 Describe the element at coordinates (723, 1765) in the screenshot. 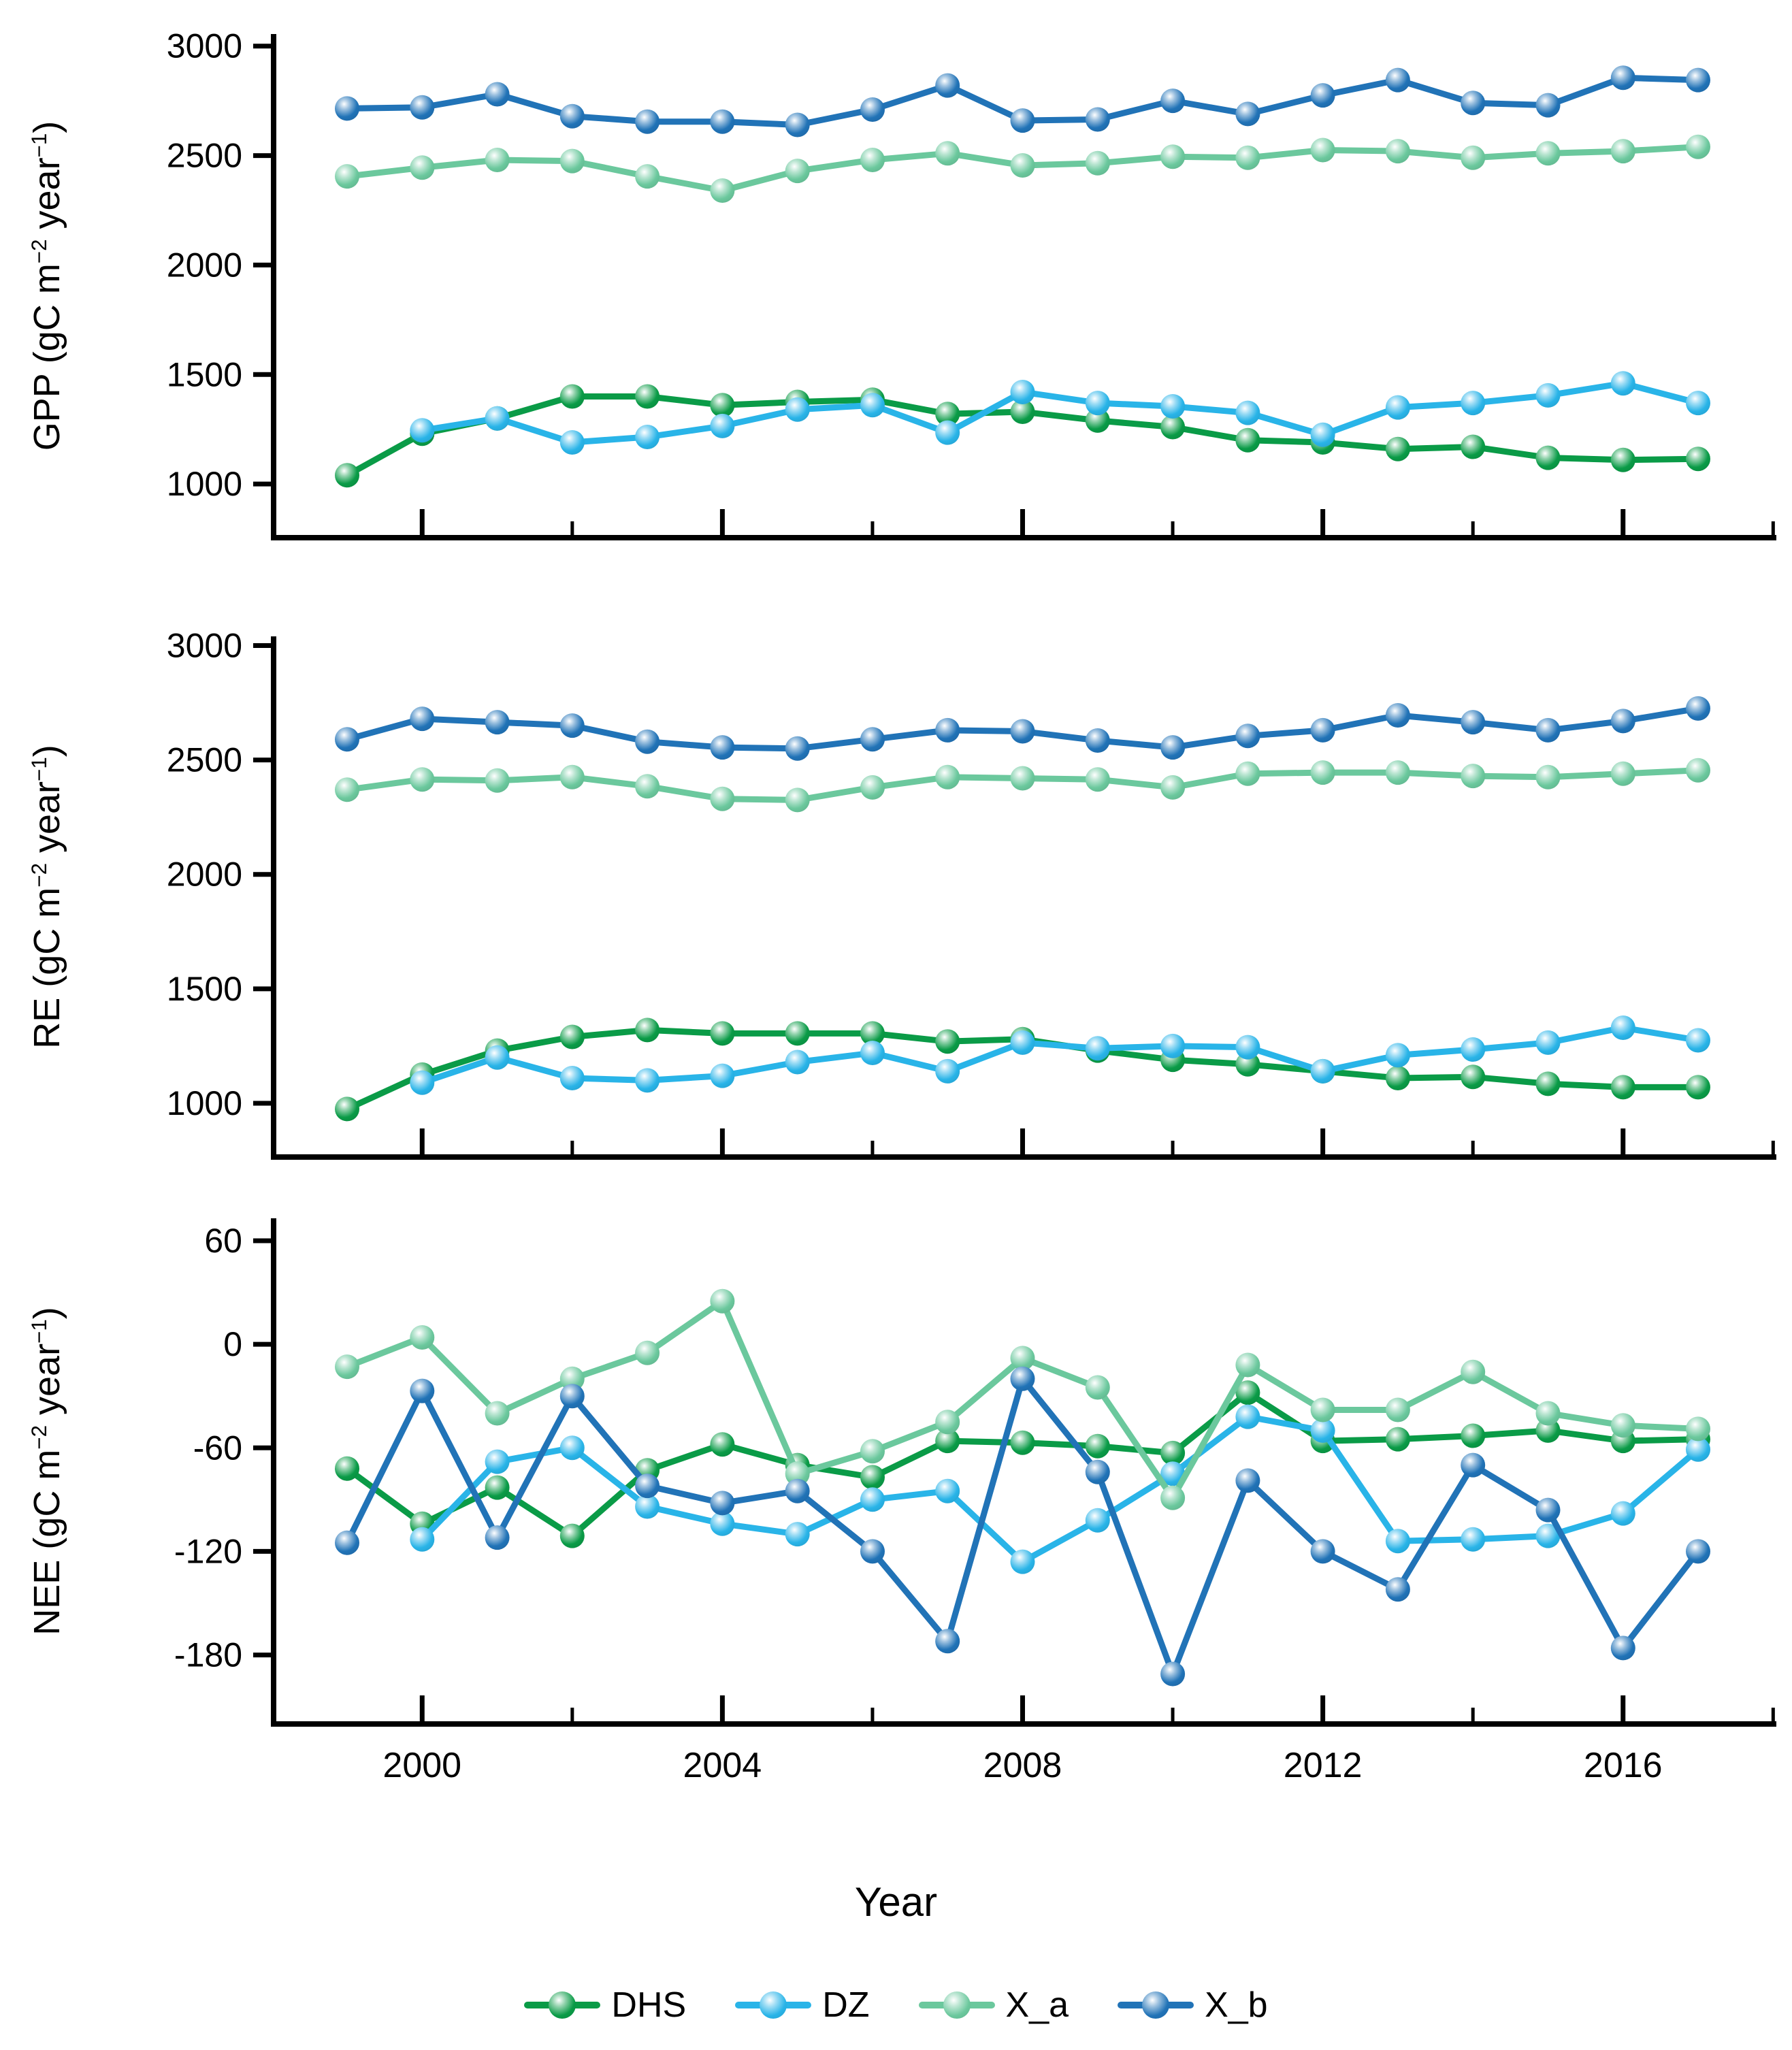

I see `x-tick-label: 2004` at that location.